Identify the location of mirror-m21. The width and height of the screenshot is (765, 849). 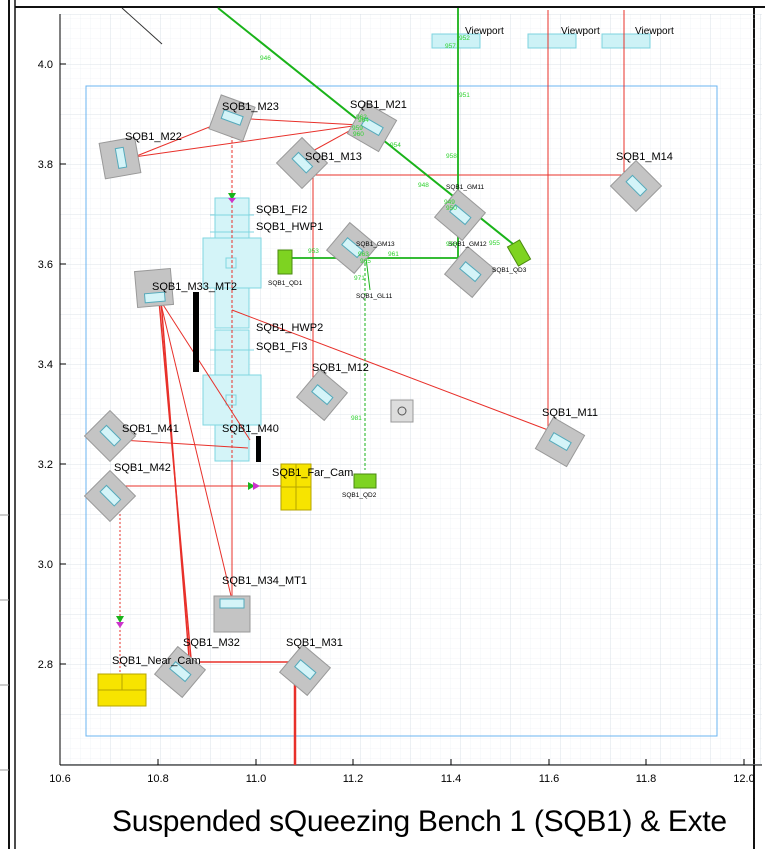
(372, 127).